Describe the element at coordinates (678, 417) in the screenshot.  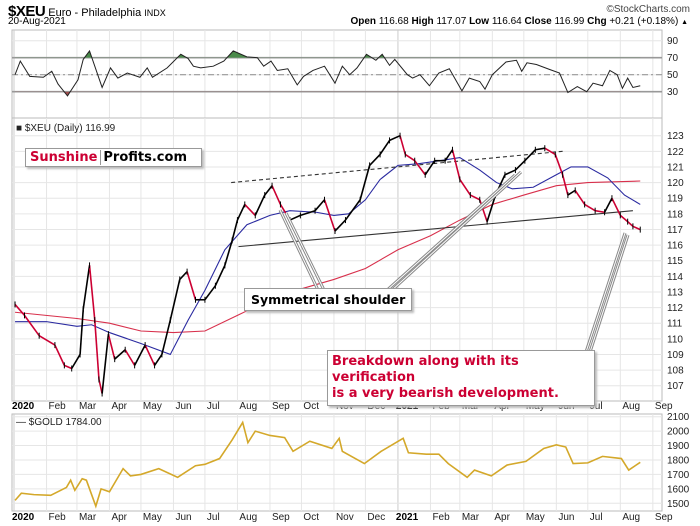
I see `y-tick-label: 2100` at that location.